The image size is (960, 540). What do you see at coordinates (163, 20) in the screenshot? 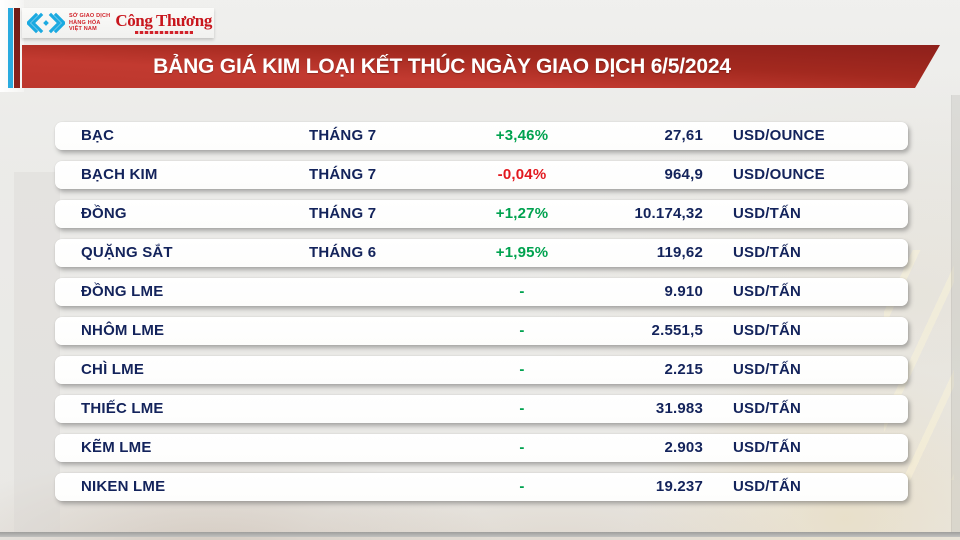
I see `publication-name: Công Thương` at bounding box center [163, 20].